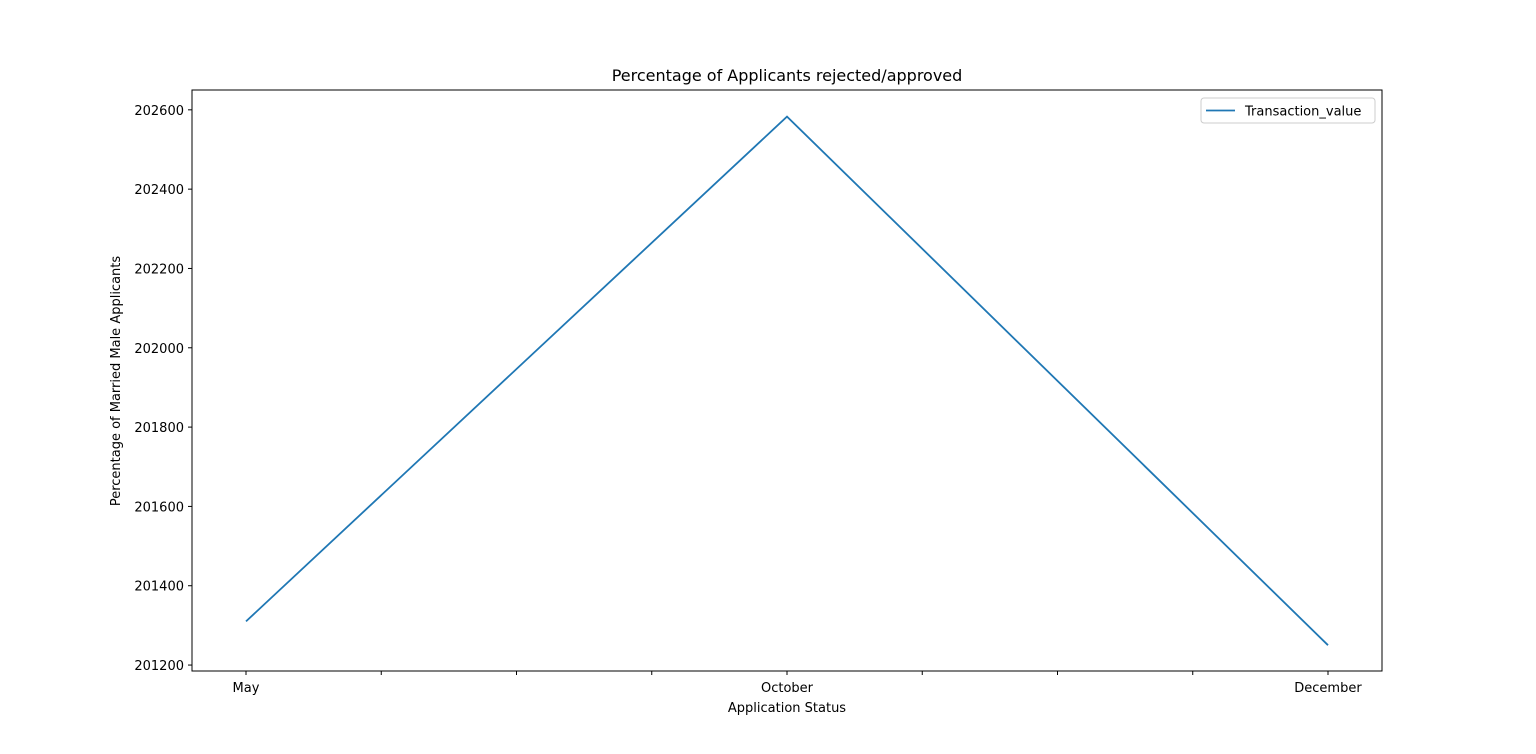 Image resolution: width=1536 pixels, height=754 pixels. I want to click on y-tick-label: 201400, so click(159, 587).